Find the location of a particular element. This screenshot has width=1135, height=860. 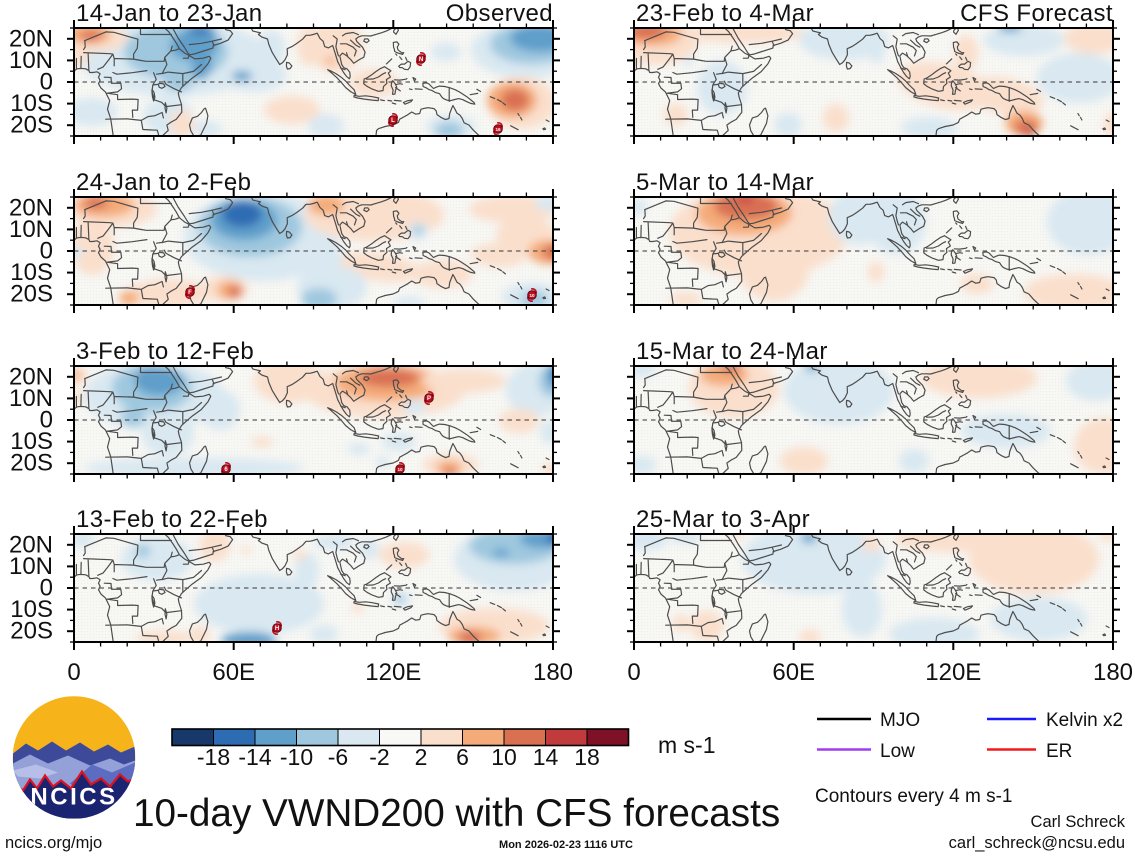

svg-text: Low is located at coordinates (897, 751).